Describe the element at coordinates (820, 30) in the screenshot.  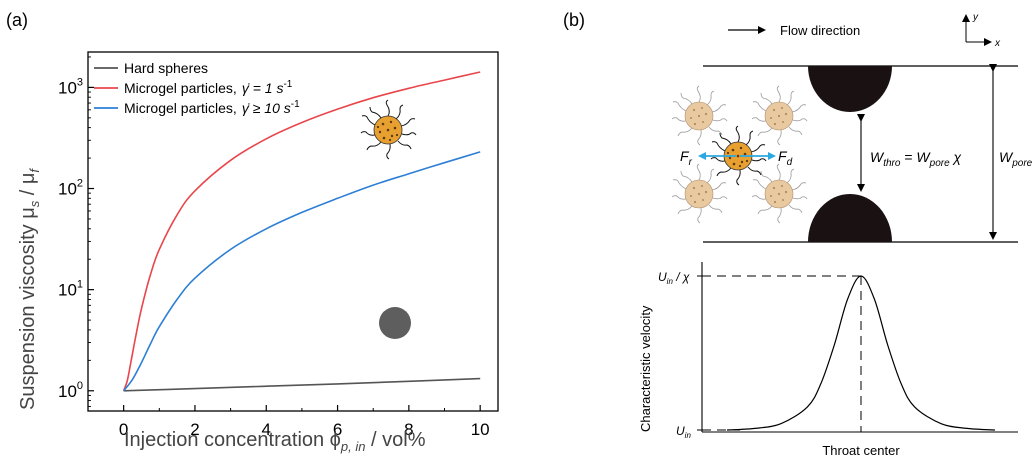
I see `flow-direction-label: Flow direction` at that location.